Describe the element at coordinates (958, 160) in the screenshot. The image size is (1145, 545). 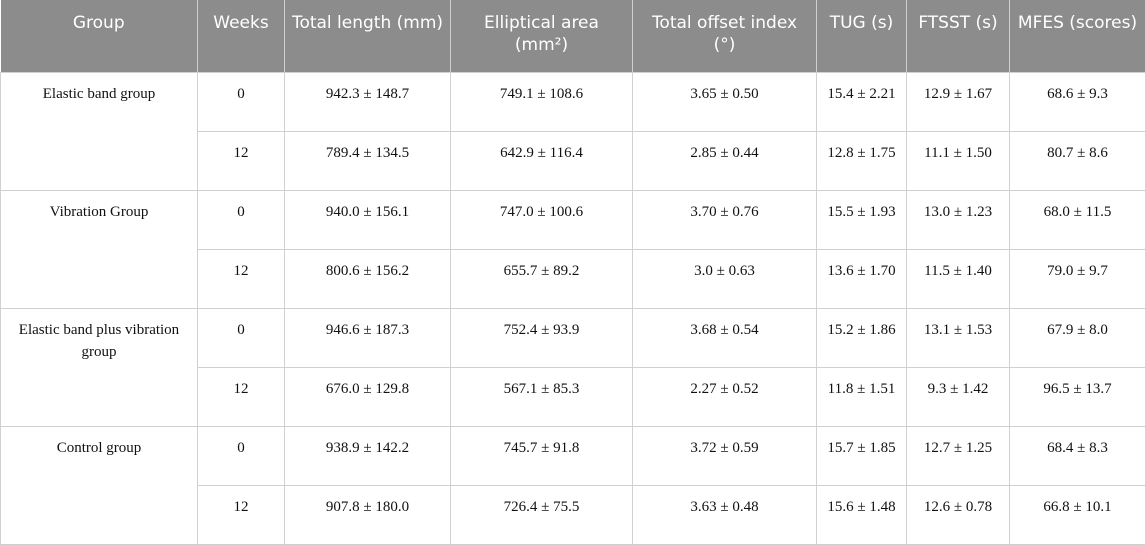
I see `value-cell: 11.1 ± 1.50` at that location.